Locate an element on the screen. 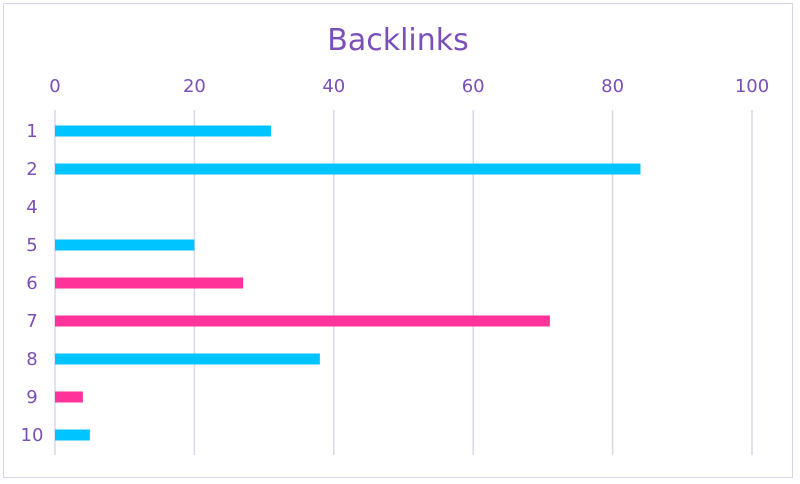 Image resolution: width=800 pixels, height=484 pixels. y-category-label-7: 7 is located at coordinates (31, 321).